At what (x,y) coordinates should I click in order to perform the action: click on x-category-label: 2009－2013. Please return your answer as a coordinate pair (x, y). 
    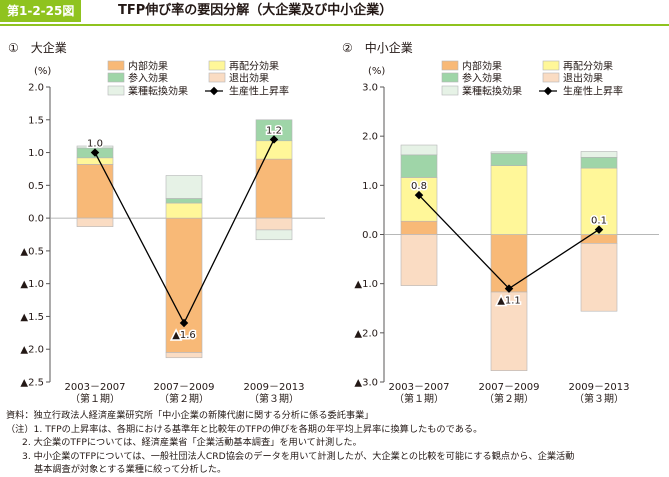
    Looking at the image, I should click on (274, 387).